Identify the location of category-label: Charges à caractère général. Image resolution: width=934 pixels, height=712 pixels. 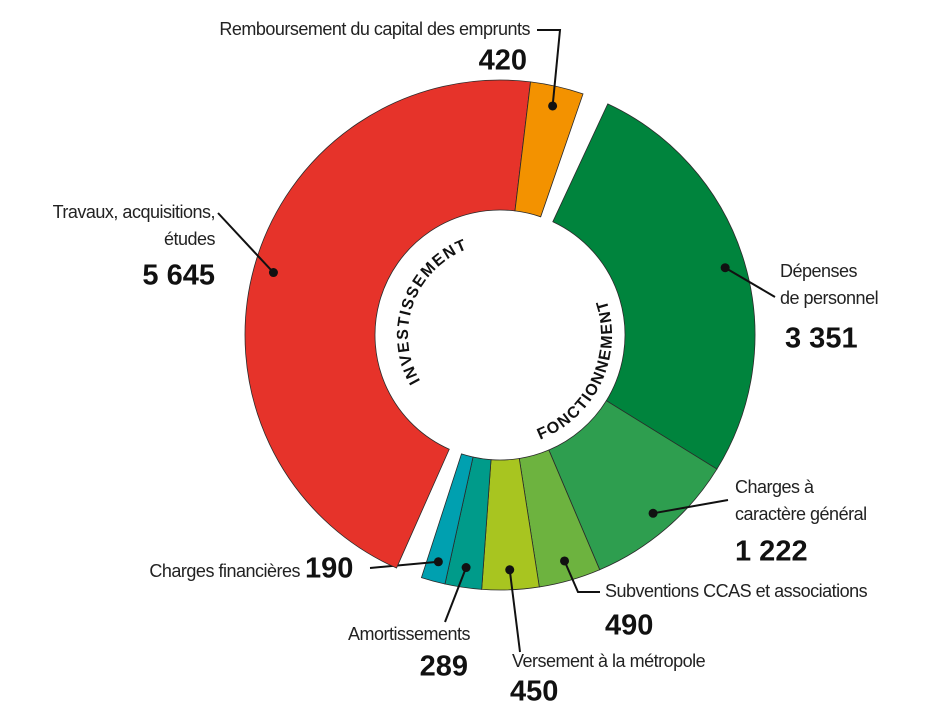
(801, 500).